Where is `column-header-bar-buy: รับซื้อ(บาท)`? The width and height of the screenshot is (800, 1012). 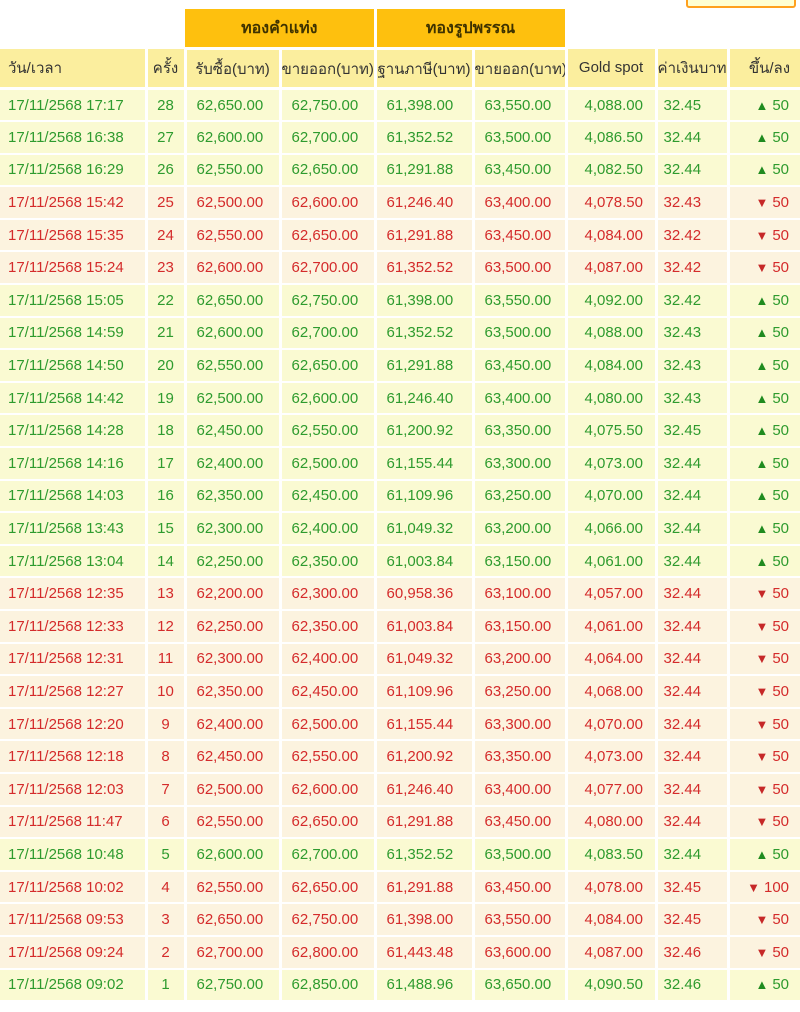 column-header-bar-buy: รับซื้อ(บาท) is located at coordinates (233, 69).